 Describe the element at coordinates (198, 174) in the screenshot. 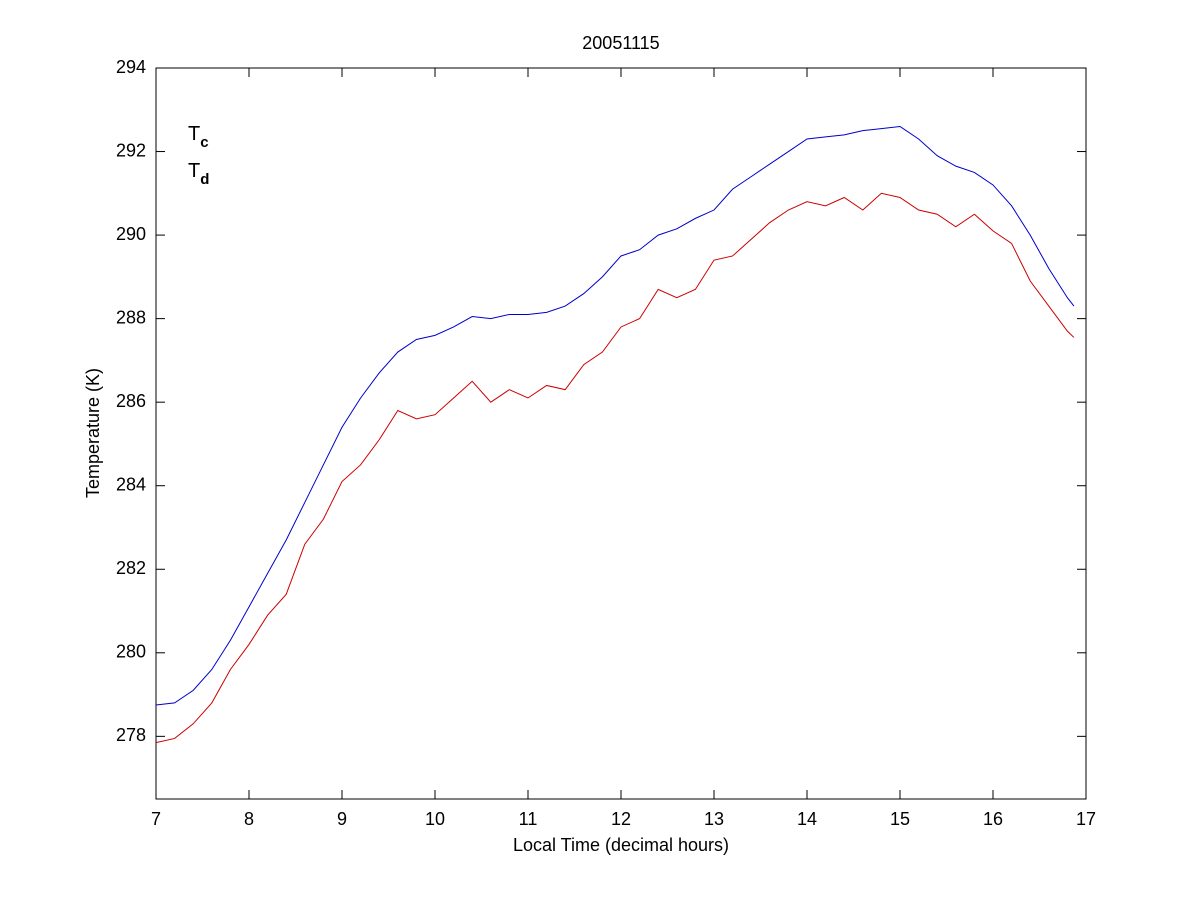

I see `legend-entry: Td` at that location.